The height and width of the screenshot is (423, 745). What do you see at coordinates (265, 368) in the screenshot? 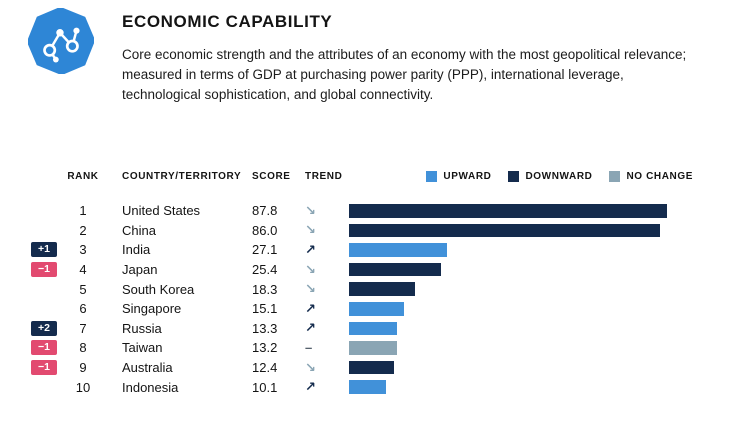
I see `score-value: 12.4` at bounding box center [265, 368].